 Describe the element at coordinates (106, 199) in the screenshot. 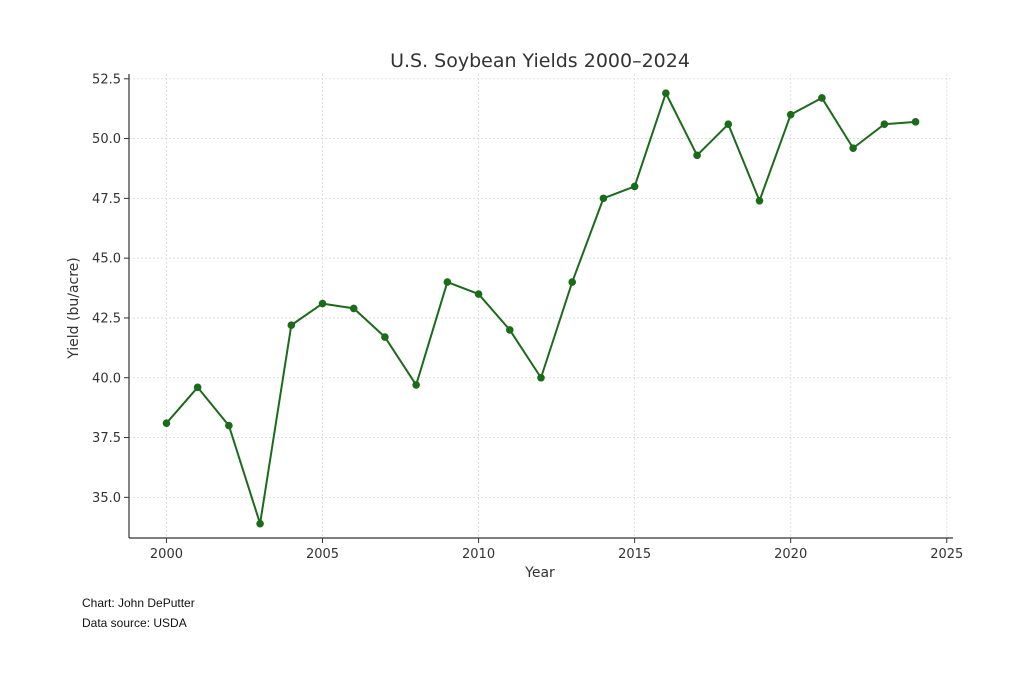

I see `y-tick-label: 47.5` at that location.